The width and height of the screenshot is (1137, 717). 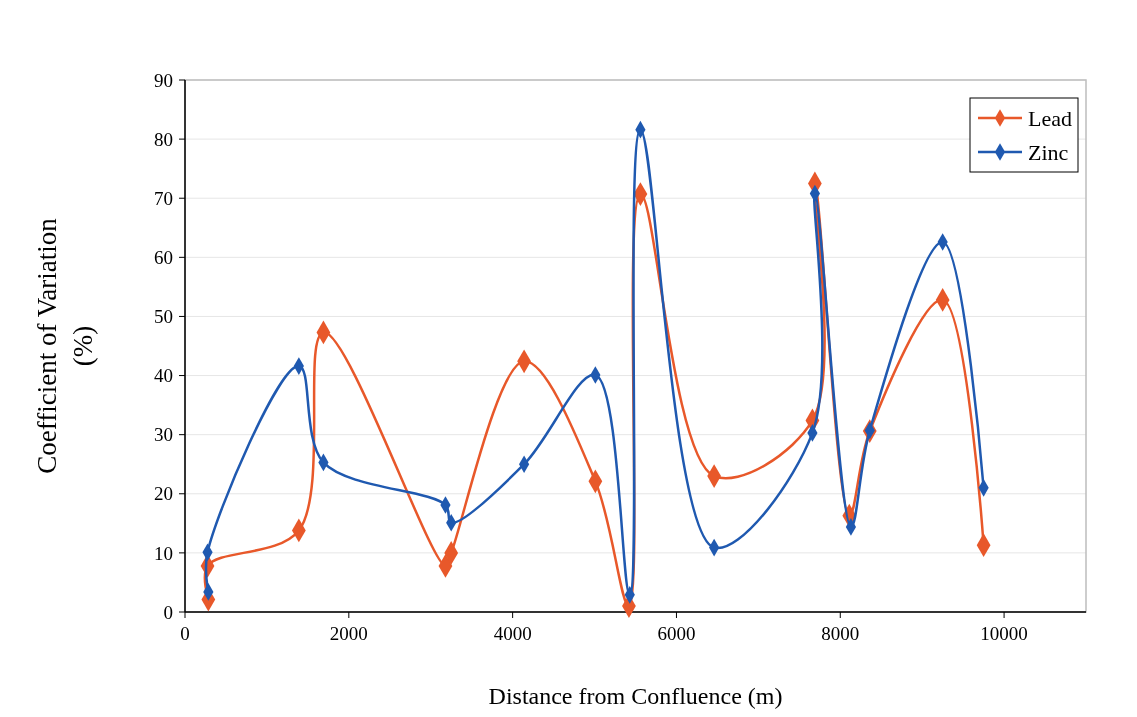 What do you see at coordinates (635, 696) in the screenshot?
I see `x-axis-title: Distance from Confluence (m)` at bounding box center [635, 696].